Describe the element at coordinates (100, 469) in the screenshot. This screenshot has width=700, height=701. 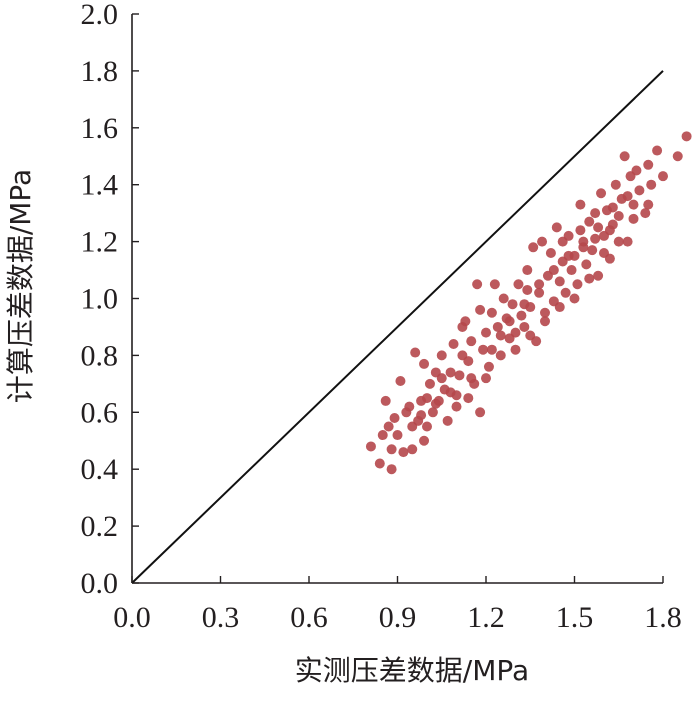
I see `y-tick-label: 0.4` at that location.